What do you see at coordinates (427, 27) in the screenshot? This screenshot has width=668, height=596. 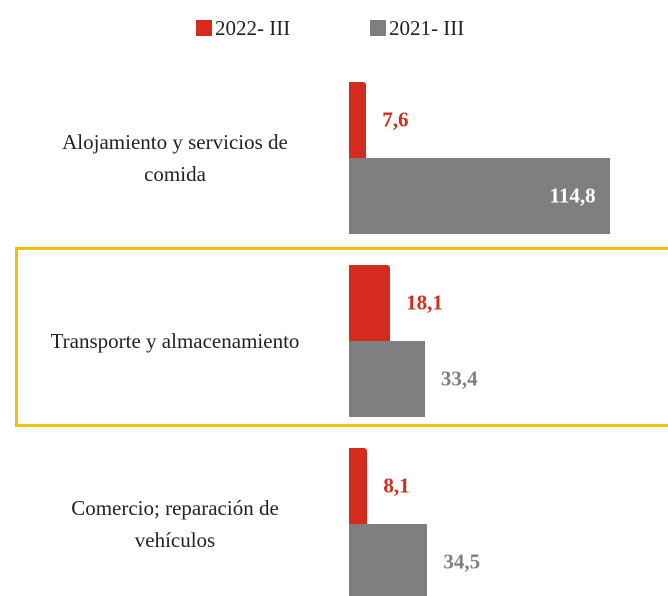 I see `legend-label: 2021- III` at bounding box center [427, 27].